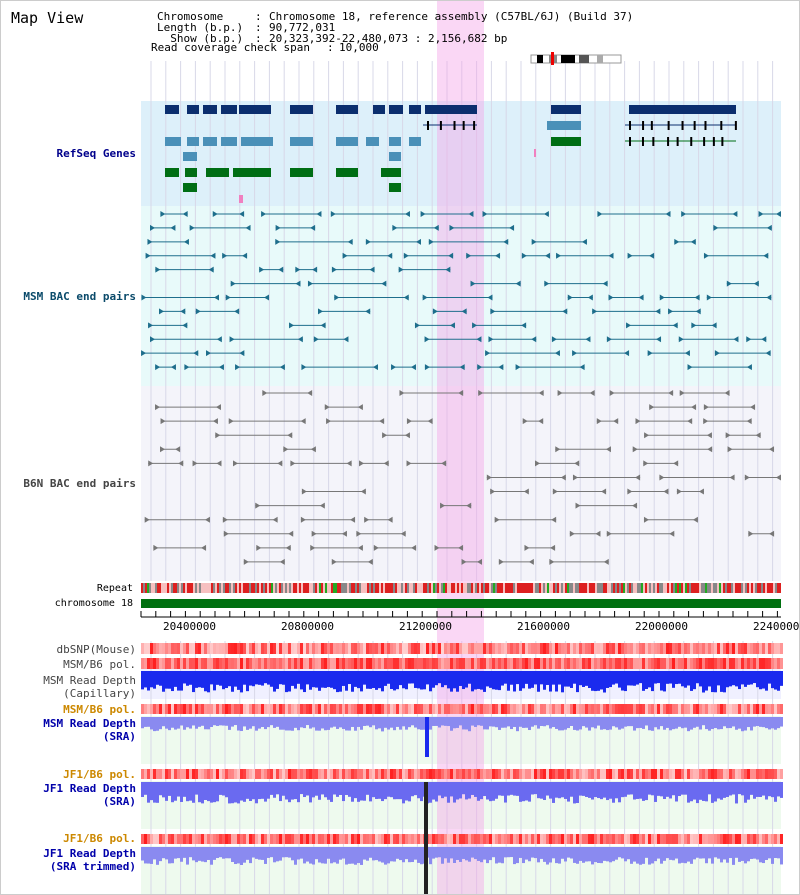 Image resolution: width=800 pixels, height=895 pixels. What do you see at coordinates (257, 141) in the screenshot?
I see `refseq-gene` at bounding box center [257, 141].